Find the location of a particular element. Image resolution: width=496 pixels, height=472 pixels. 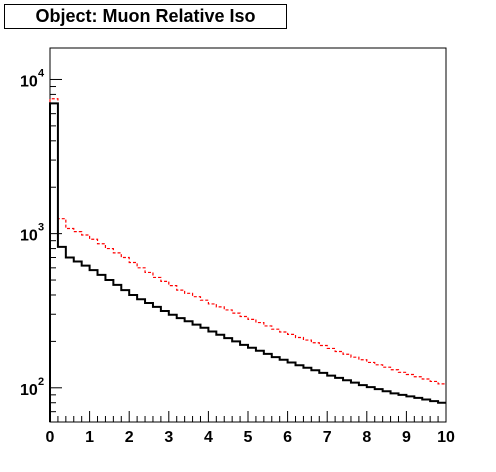

x-tick-label: 2 is located at coordinates (129, 437).